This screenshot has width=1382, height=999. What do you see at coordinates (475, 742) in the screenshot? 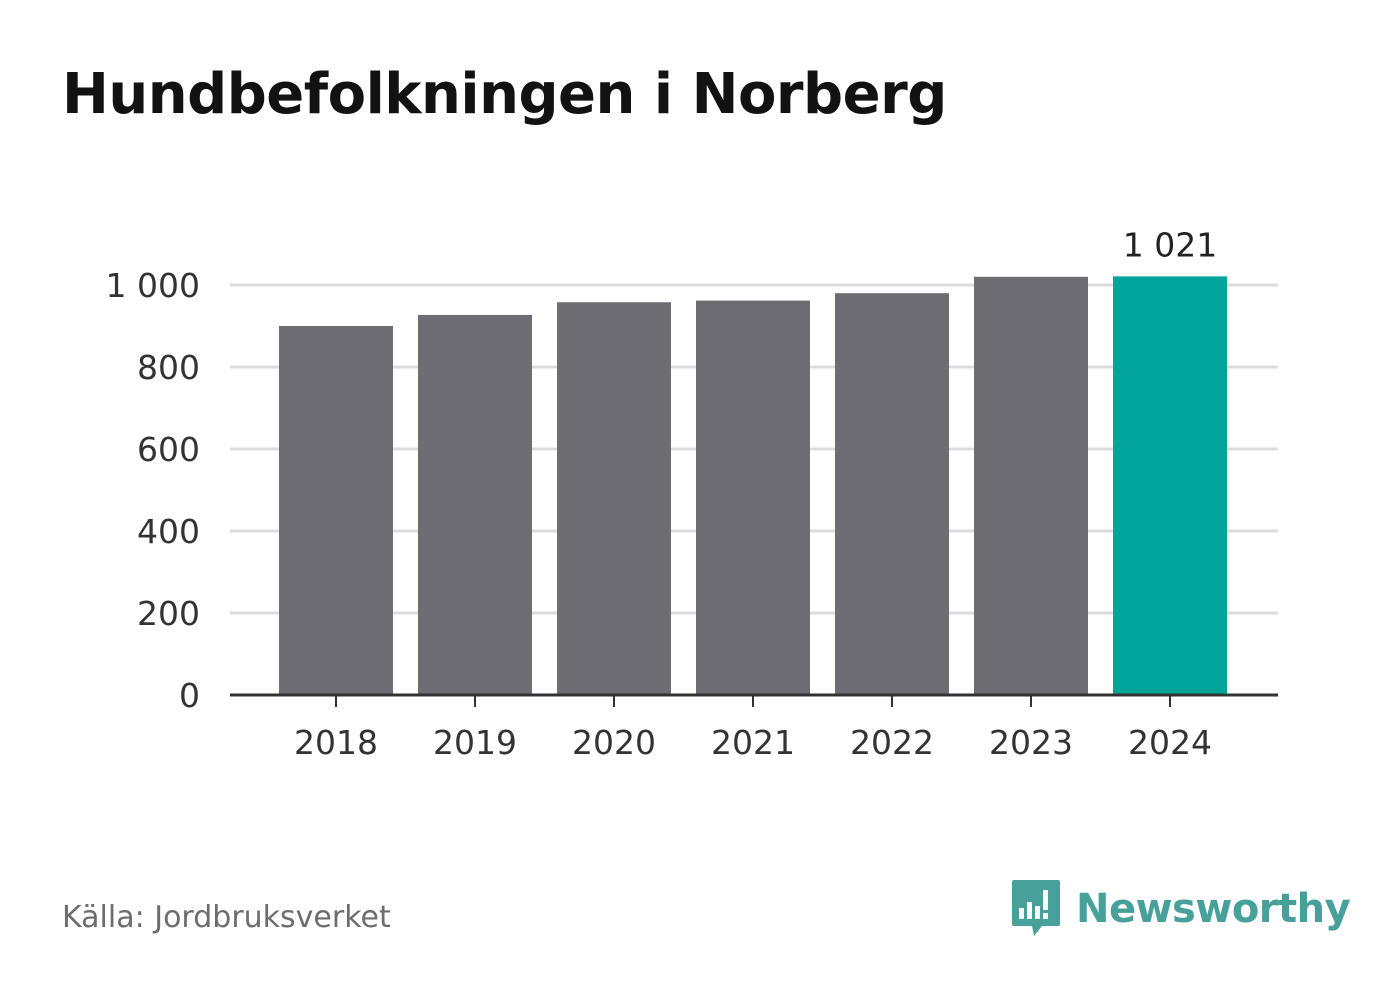
I see `x-tick-label: 2019` at bounding box center [475, 742].